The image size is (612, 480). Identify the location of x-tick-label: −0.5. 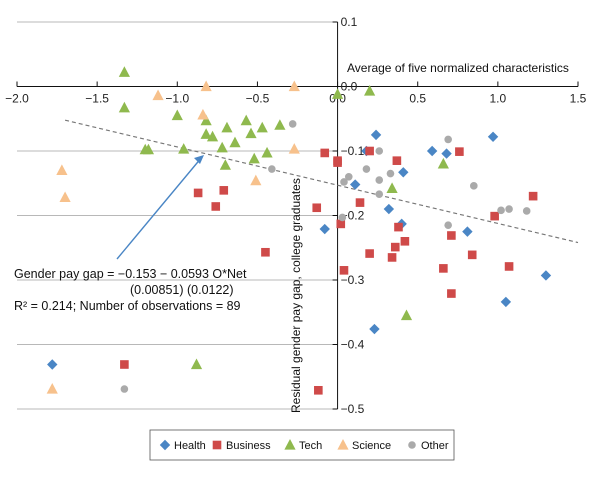
(258, 99).